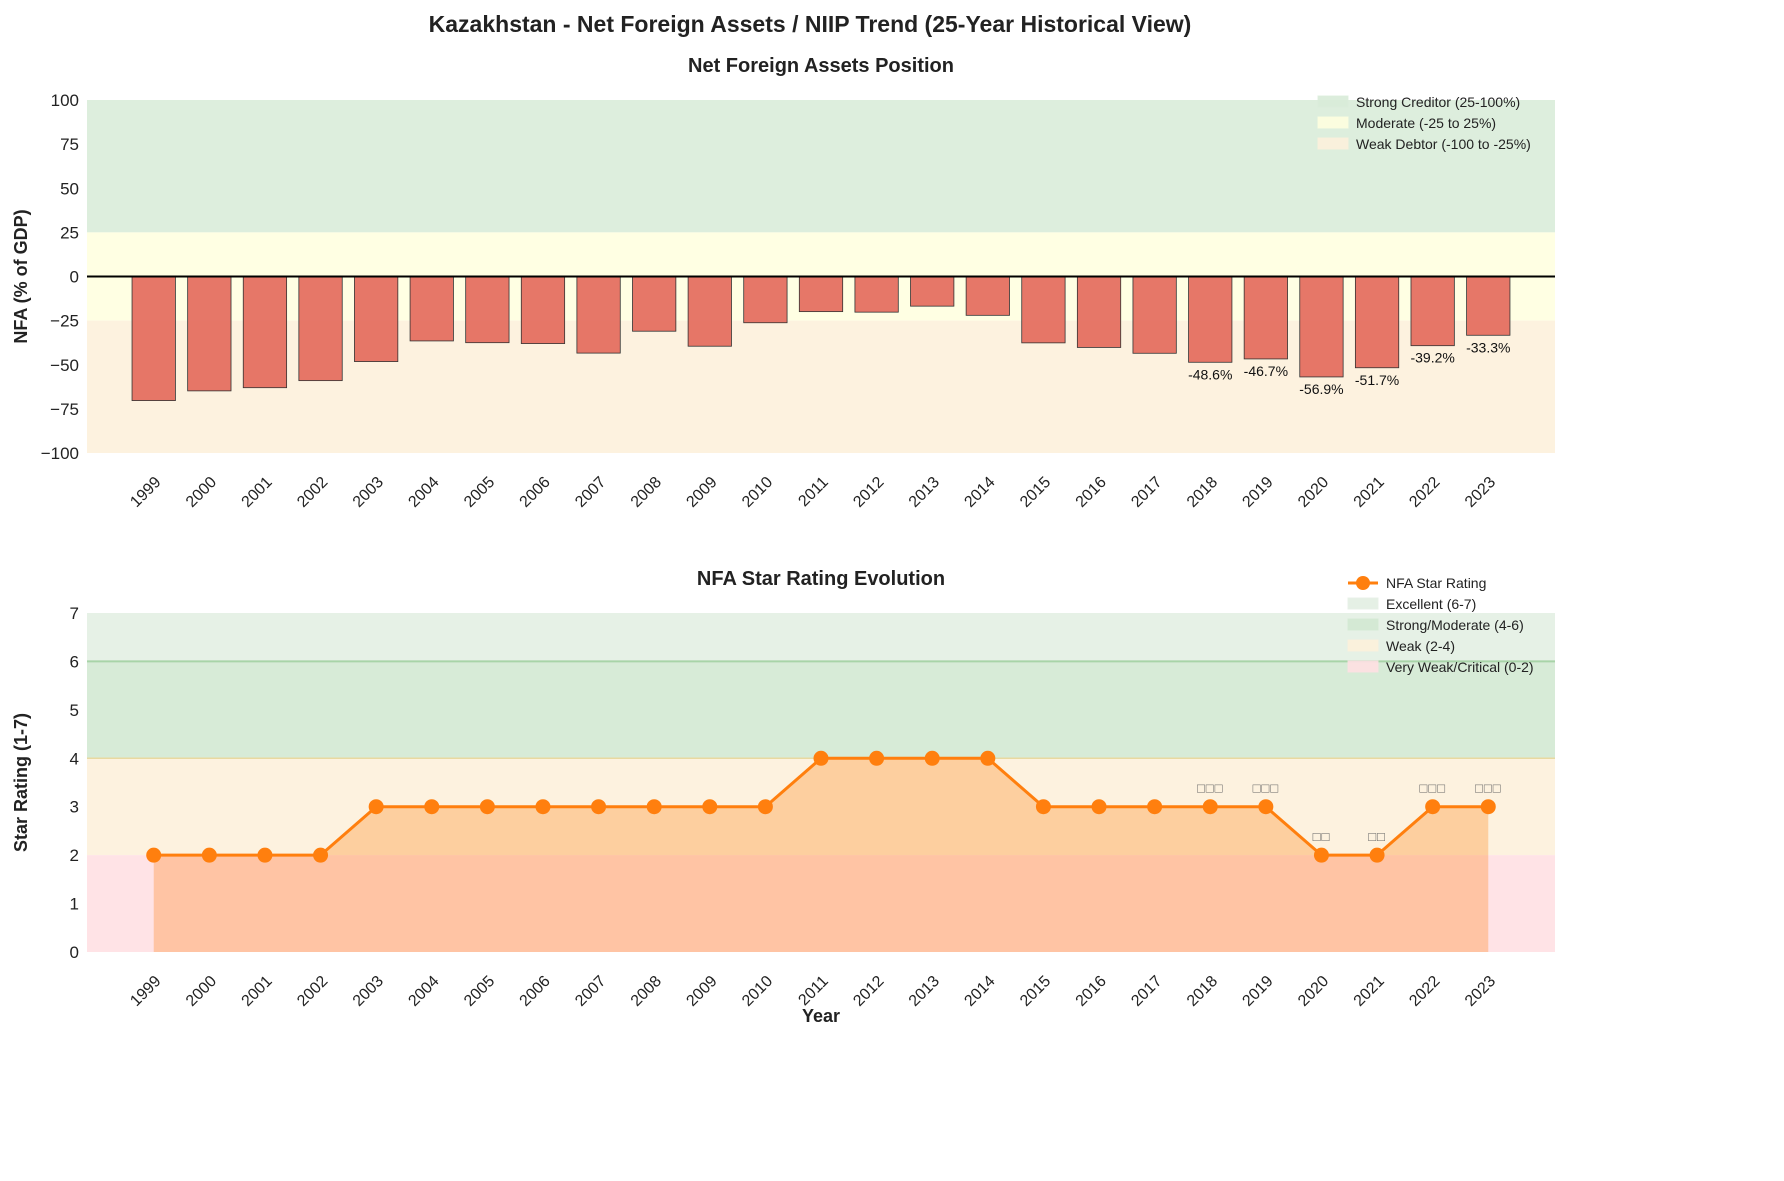 Image resolution: width=1784 pixels, height=1181 pixels. I want to click on bar-2003, so click(376, 319).